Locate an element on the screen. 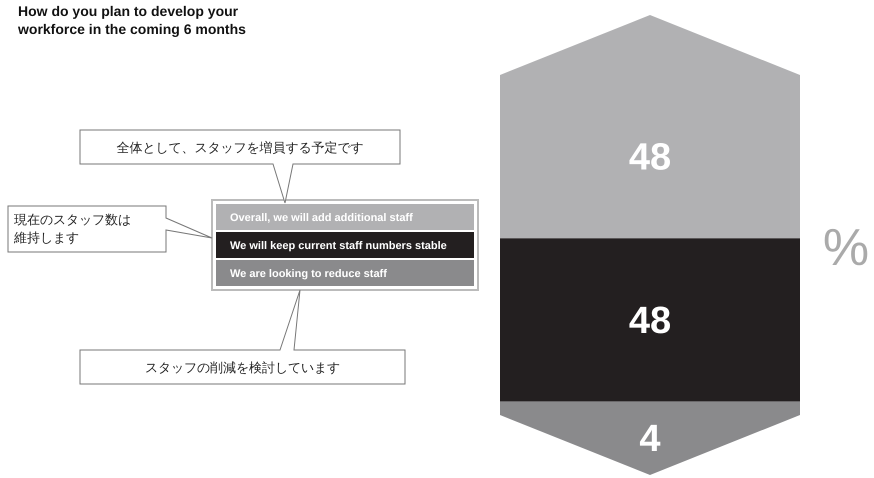 The width and height of the screenshot is (874, 478). text: 全体として、スタッフを増員する予定です is located at coordinates (240, 147).